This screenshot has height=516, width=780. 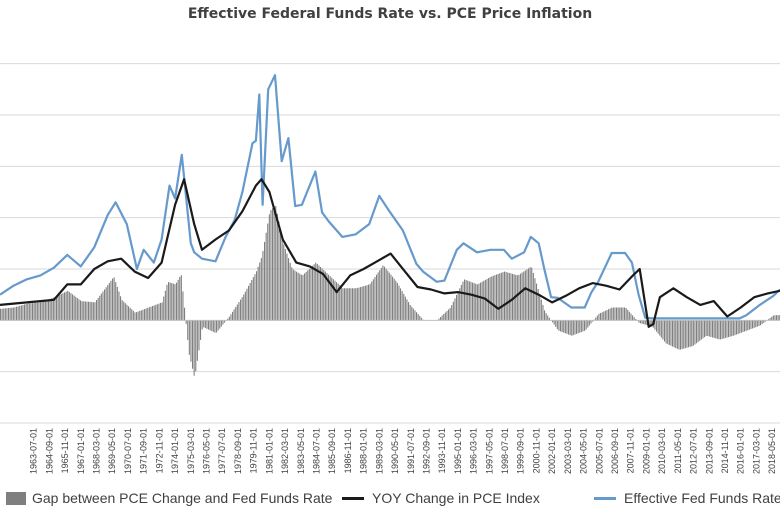 I want to click on x-tick-label: 2010-03-01, so click(x=662, y=451).